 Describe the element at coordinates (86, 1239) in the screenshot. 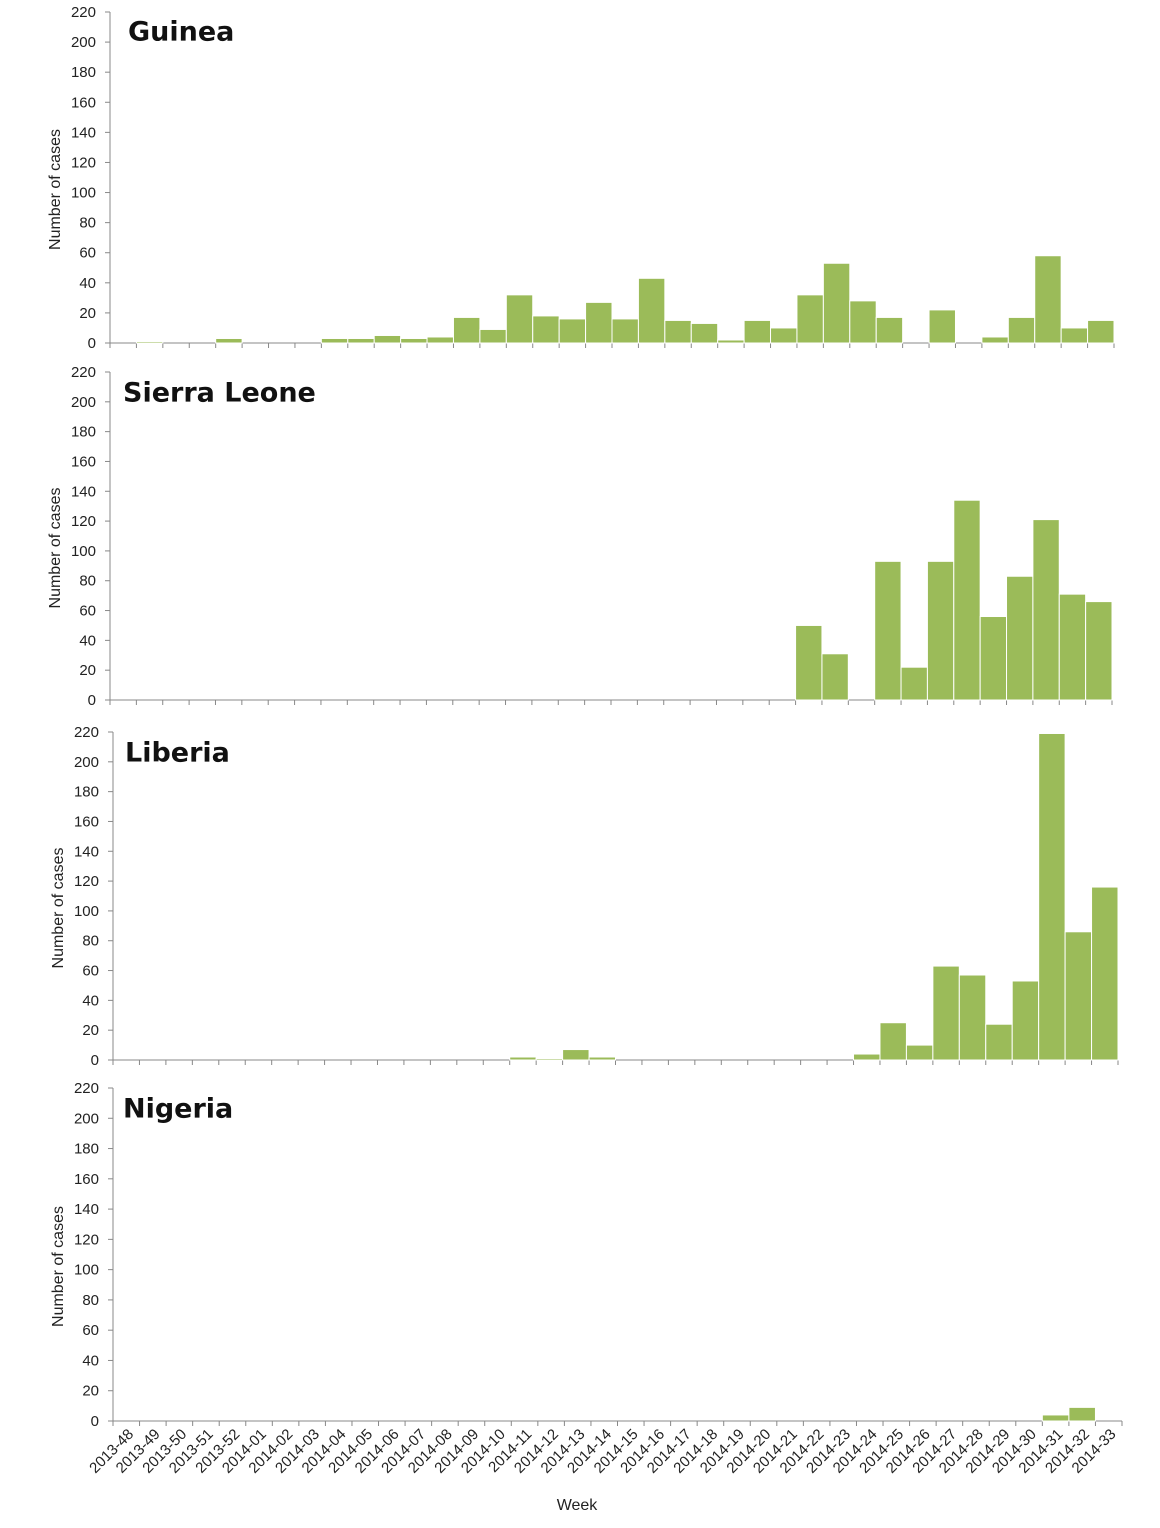

I see `y-tick-label: 120` at that location.